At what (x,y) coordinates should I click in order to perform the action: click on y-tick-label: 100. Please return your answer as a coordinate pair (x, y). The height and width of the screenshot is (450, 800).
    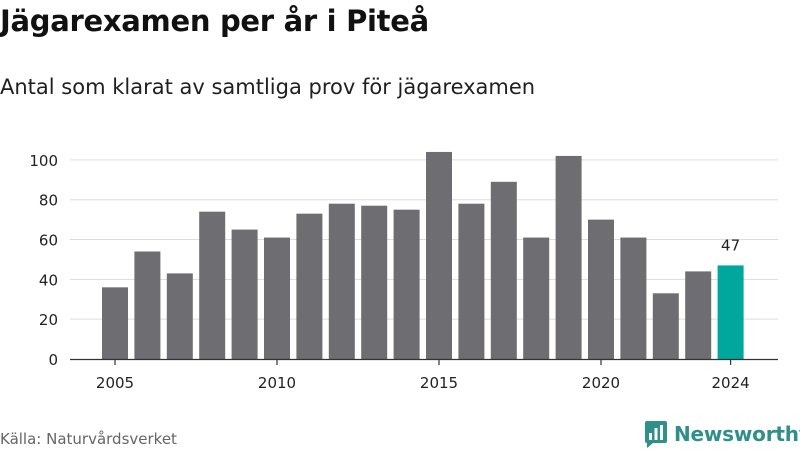
    Looking at the image, I should click on (43, 161).